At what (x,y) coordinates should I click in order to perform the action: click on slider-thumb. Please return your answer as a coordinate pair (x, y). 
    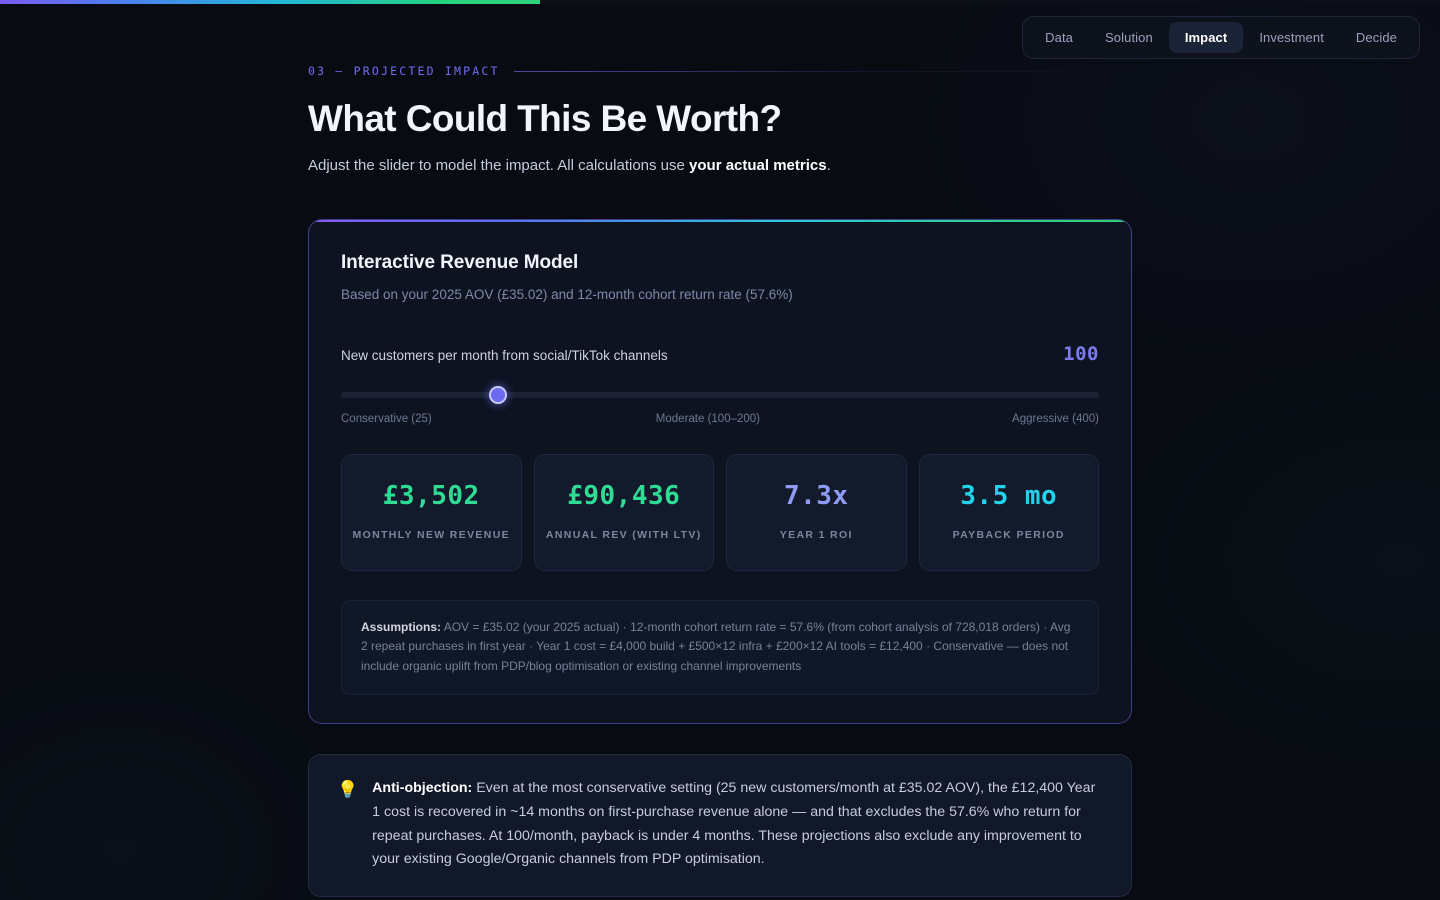
    Looking at the image, I should click on (498, 395).